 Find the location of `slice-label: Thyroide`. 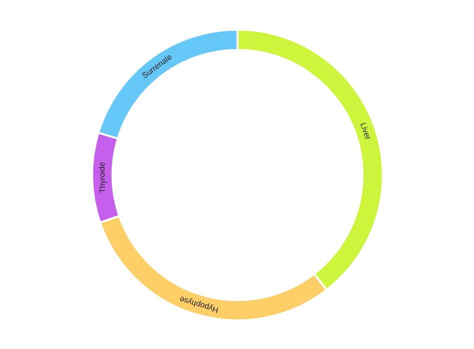

slice-label: Thyroide is located at coordinates (102, 177).